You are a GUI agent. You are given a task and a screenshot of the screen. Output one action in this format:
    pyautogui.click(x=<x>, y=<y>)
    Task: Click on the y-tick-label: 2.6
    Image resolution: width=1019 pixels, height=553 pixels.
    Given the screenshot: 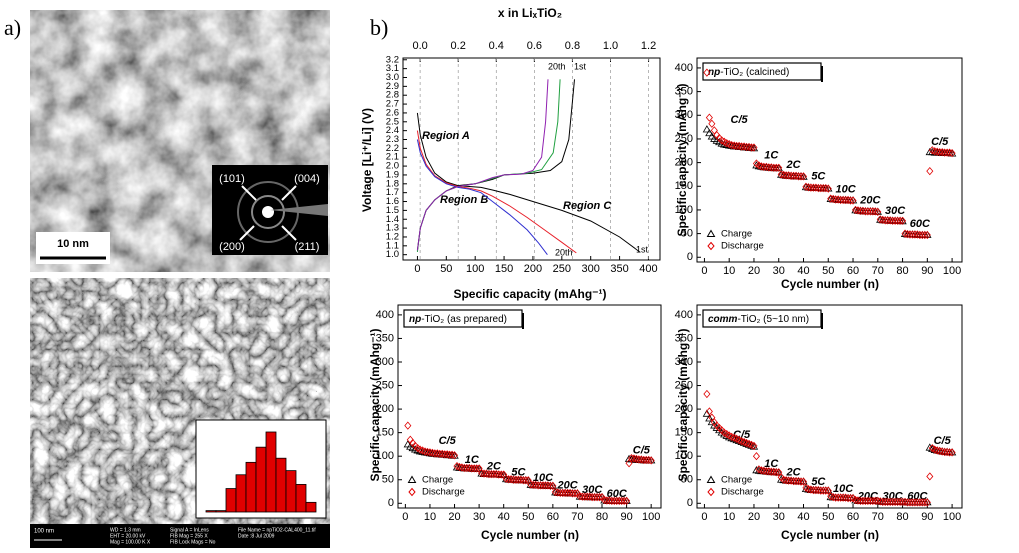 What is the action you would take?
    pyautogui.click(x=392, y=112)
    